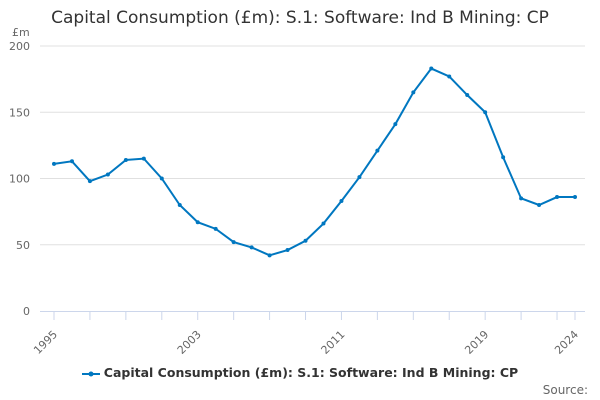  I want to click on y-axis-label: £m, so click(21, 32).